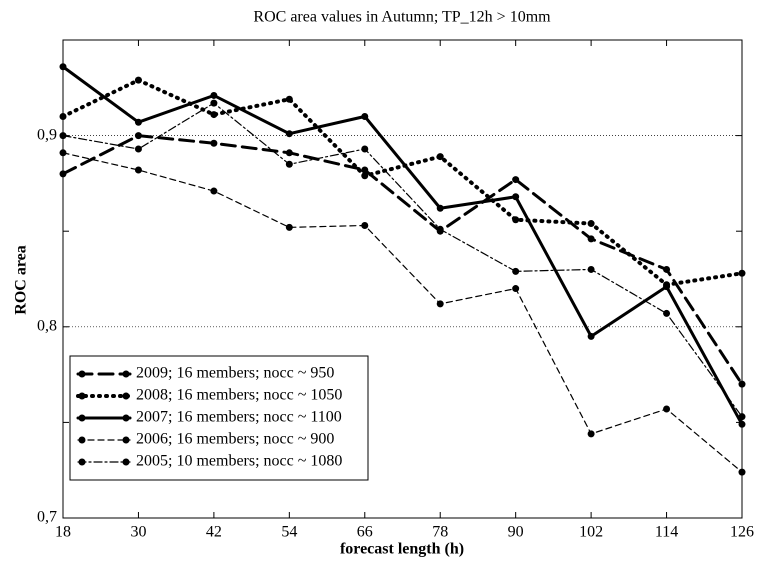 The width and height of the screenshot is (759, 561). Describe the element at coordinates (21, 279) in the screenshot. I see `y-axis-label: ROC area` at that location.